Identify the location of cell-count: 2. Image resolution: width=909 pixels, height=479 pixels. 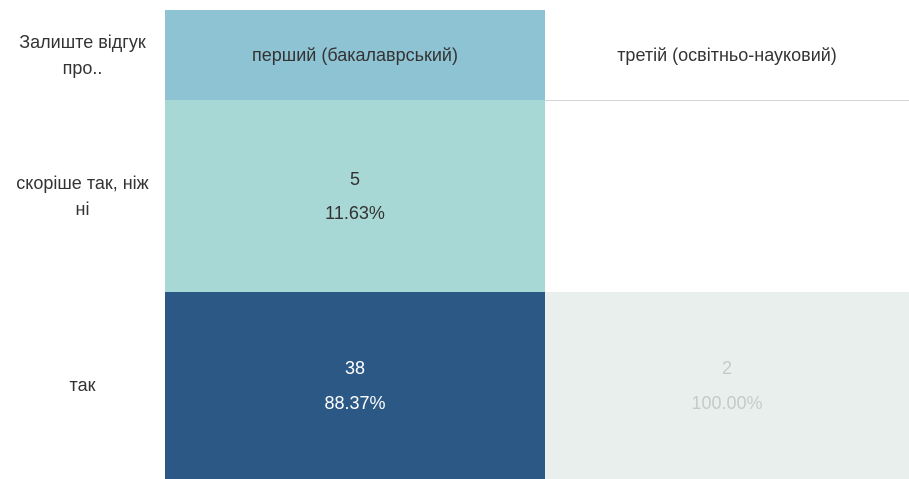
(726, 368).